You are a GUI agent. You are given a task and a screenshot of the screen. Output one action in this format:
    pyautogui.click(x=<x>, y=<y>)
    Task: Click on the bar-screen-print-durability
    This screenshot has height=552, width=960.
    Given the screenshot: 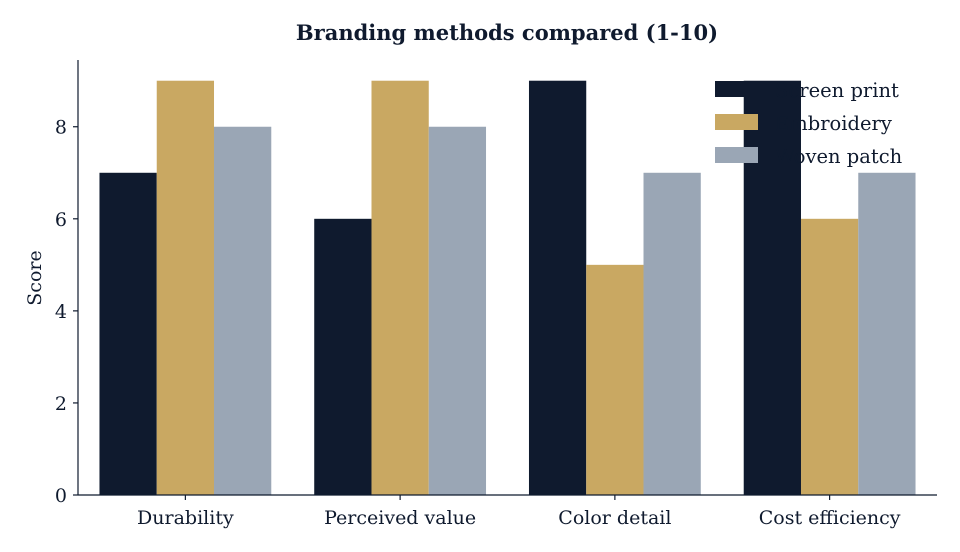 What is the action you would take?
    pyautogui.click(x=128, y=333)
    